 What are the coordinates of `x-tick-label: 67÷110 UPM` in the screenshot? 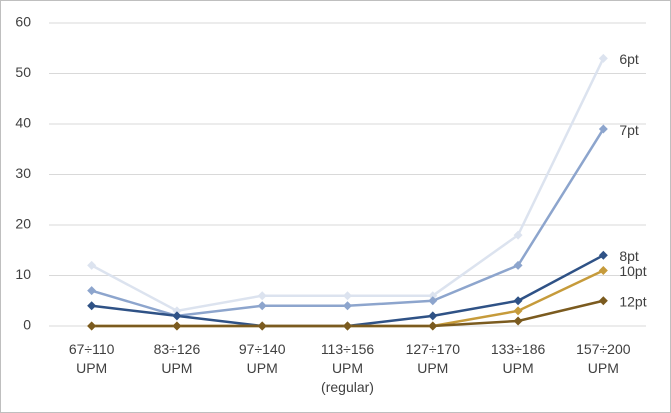 It's located at (91, 358).